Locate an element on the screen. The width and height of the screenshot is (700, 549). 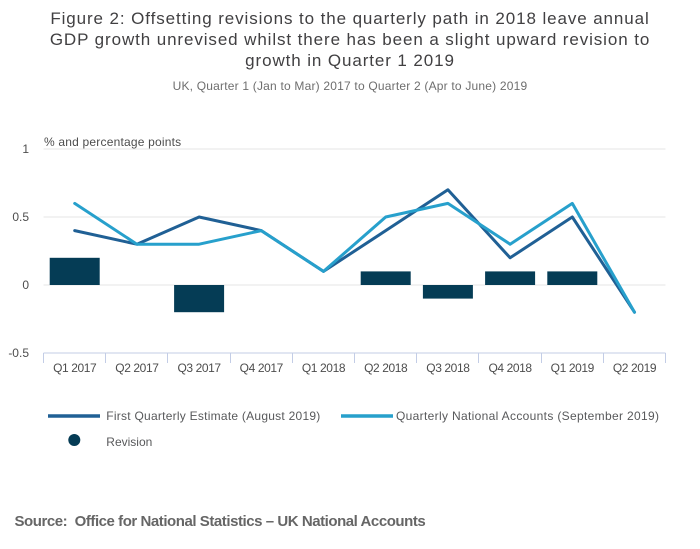
svg-text:First Quarterly Estimate (Augu: First Quarterly Estimate (August 2019) is located at coordinates (213, 416).